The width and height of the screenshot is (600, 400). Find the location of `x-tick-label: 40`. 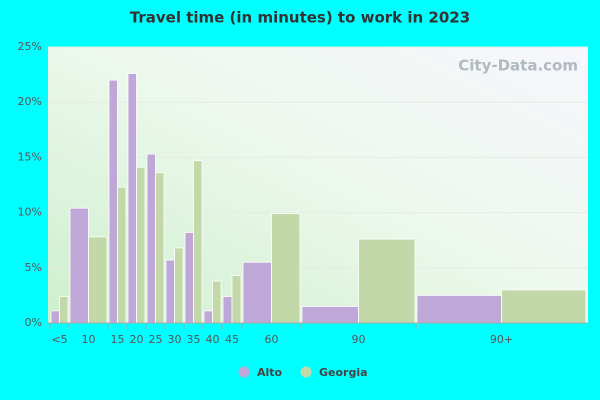

x-tick-label: 40 is located at coordinates (213, 339).